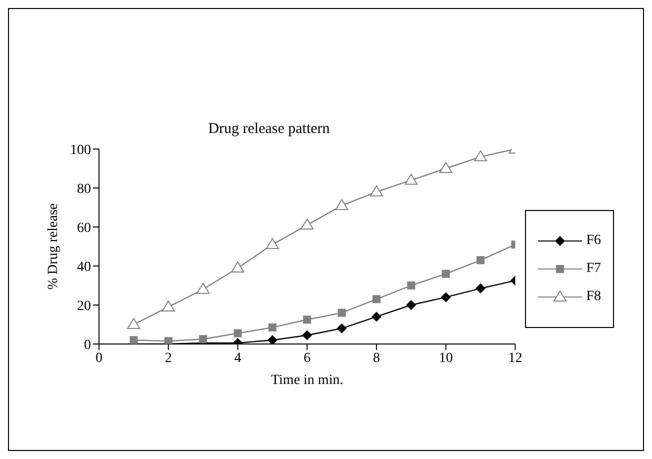 This screenshot has width=652, height=459. Describe the element at coordinates (84, 267) in the screenshot. I see `y-tick-label: 40` at that location.